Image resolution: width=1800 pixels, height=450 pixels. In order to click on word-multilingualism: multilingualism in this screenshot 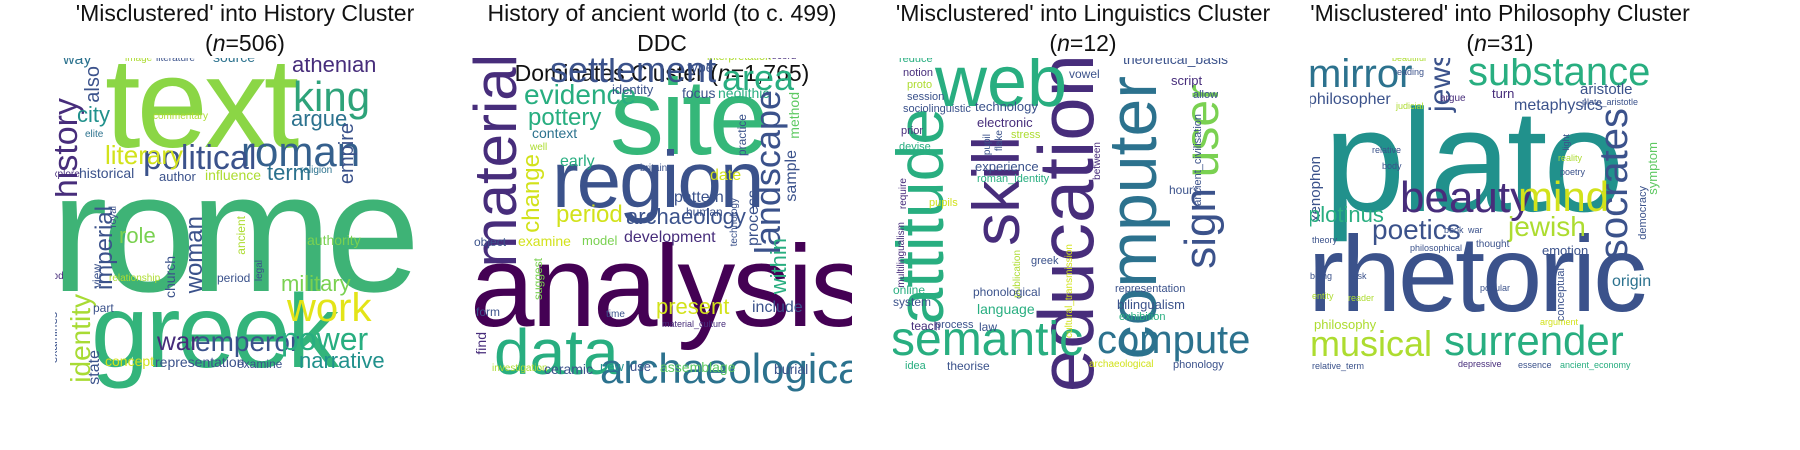, I will do `click(901, 255)`.